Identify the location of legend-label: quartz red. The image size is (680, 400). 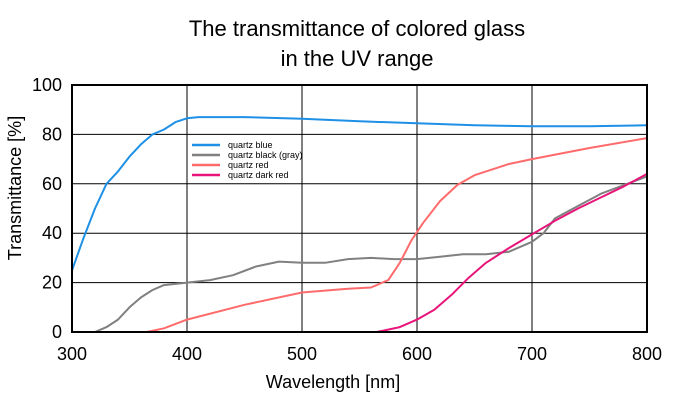
(248, 165).